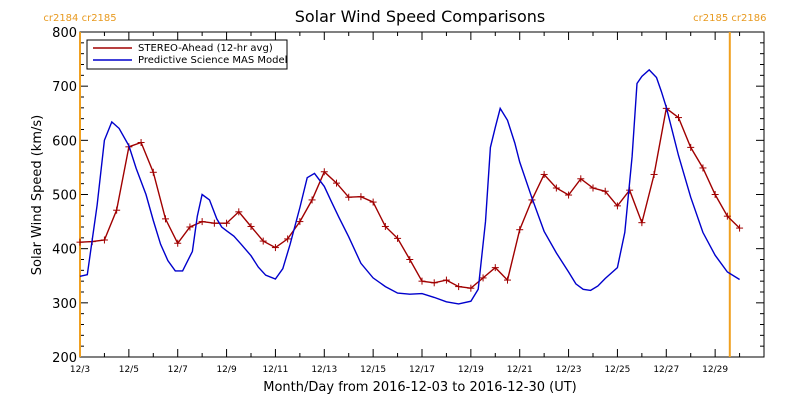 The height and width of the screenshot is (400, 800). I want to click on y-tick-label: 200, so click(64, 358).